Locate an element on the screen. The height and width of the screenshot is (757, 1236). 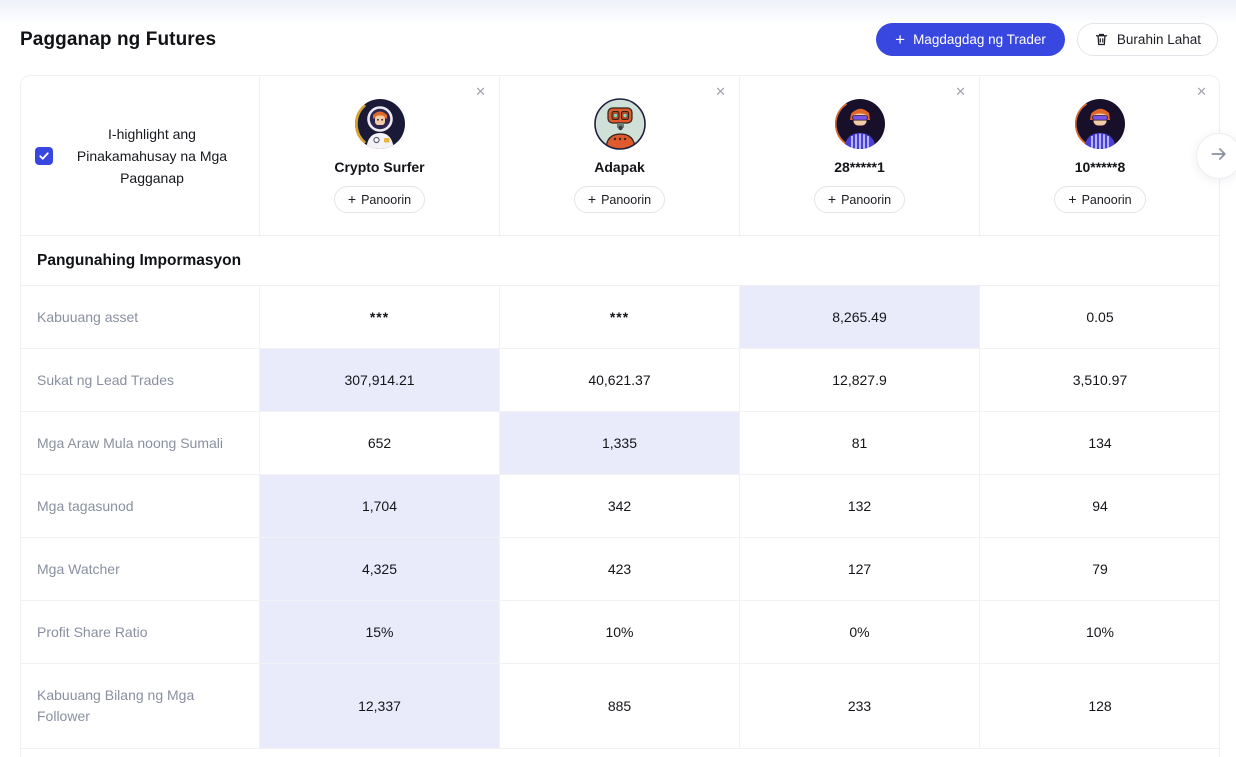
trader-name: Adapak is located at coordinates (619, 167).